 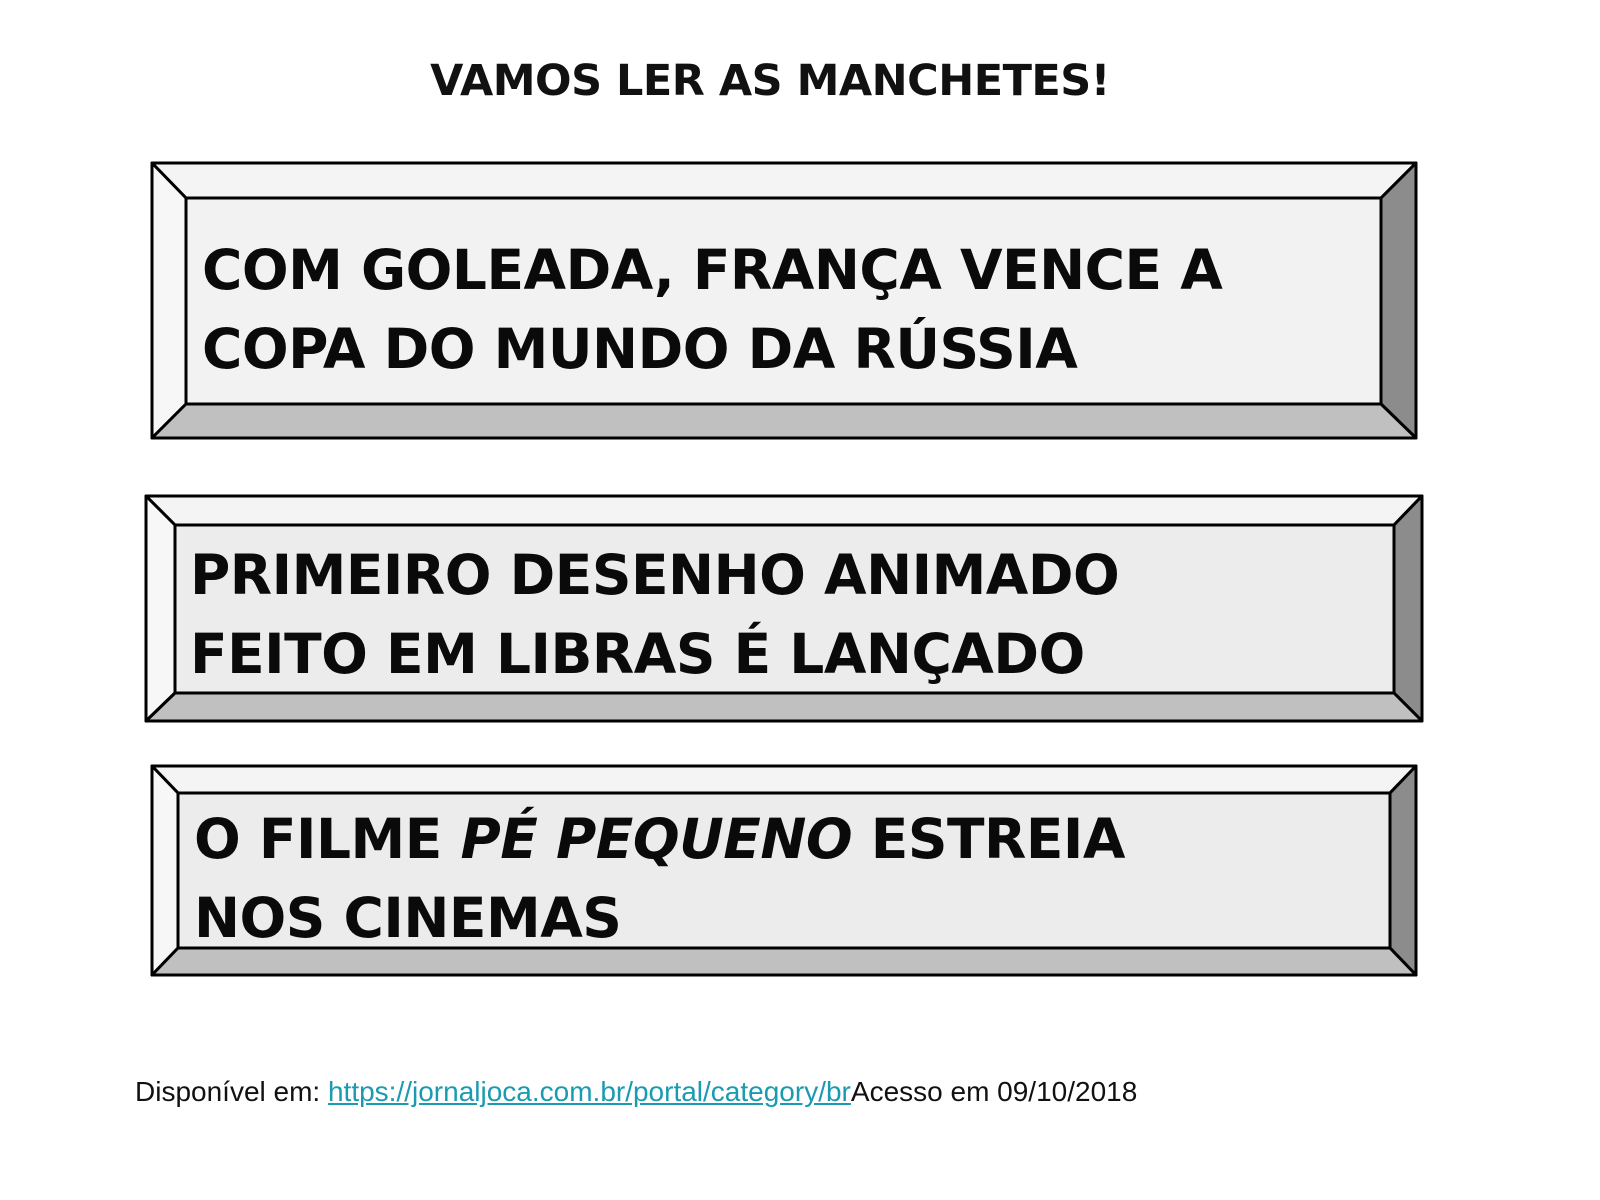 What do you see at coordinates (712, 270) in the screenshot?
I see `headline-line: COM GOLEADA, FRANÇA VENCE A` at bounding box center [712, 270].